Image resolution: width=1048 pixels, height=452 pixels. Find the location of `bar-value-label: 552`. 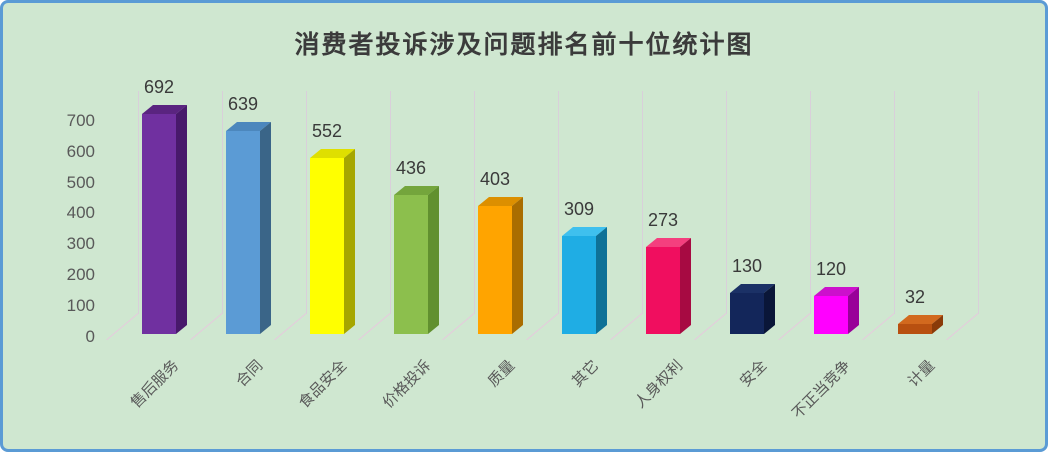

bar-value-label: 552 is located at coordinates (327, 131).